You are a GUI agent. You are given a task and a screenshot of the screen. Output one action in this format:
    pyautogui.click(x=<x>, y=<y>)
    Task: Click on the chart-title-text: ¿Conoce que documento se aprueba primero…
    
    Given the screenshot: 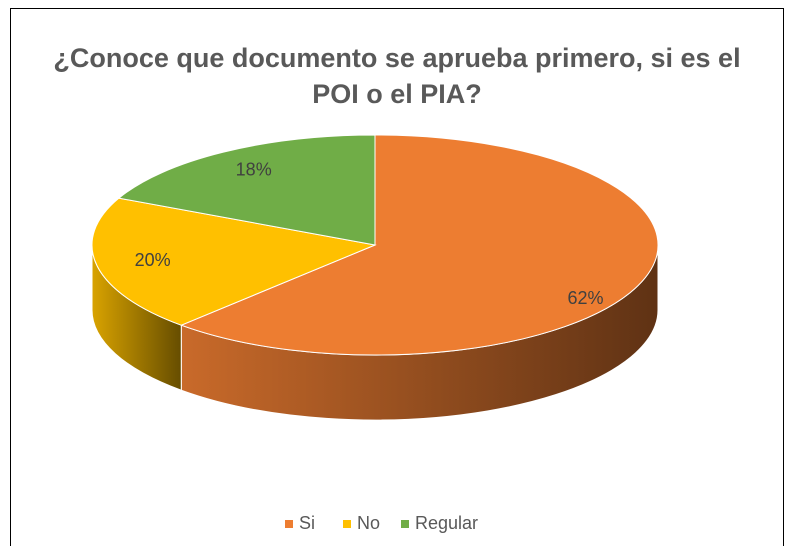 What is the action you would take?
    pyautogui.click(x=396, y=76)
    